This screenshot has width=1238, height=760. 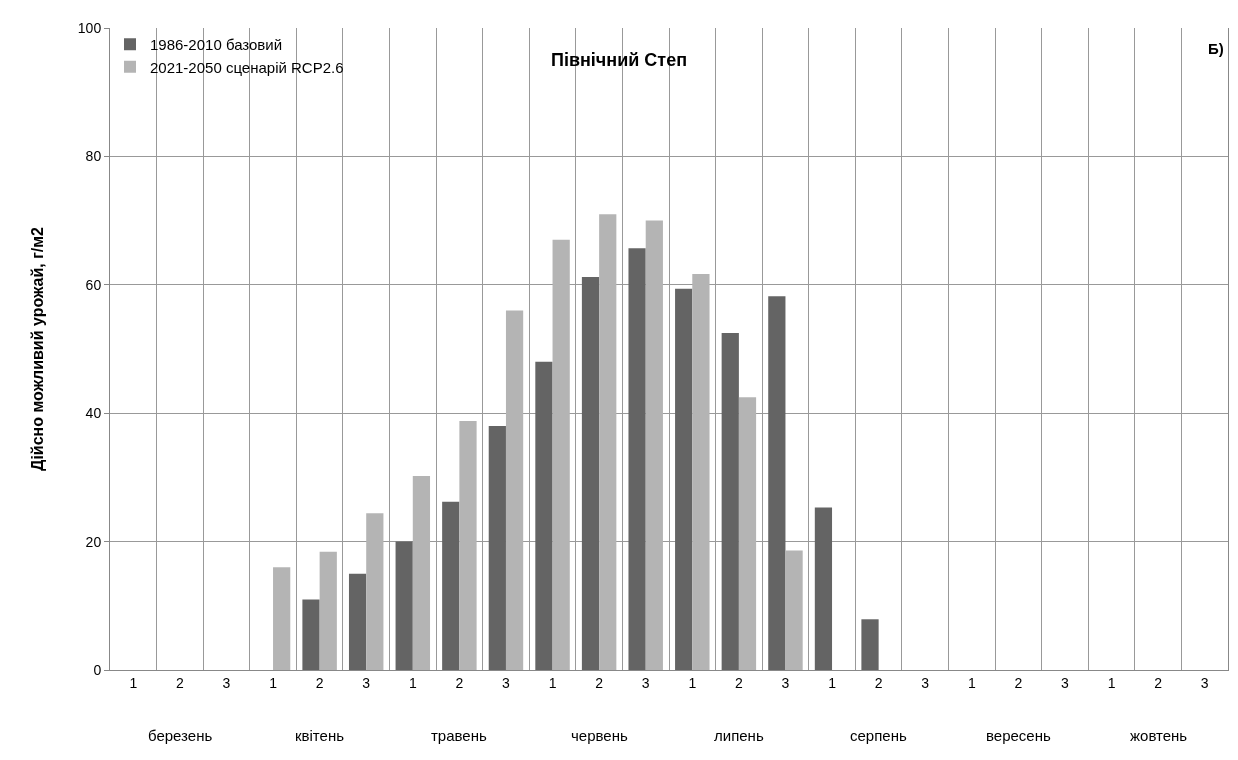 What do you see at coordinates (93, 413) in the screenshot?
I see `y-tick-label: 40` at bounding box center [93, 413].